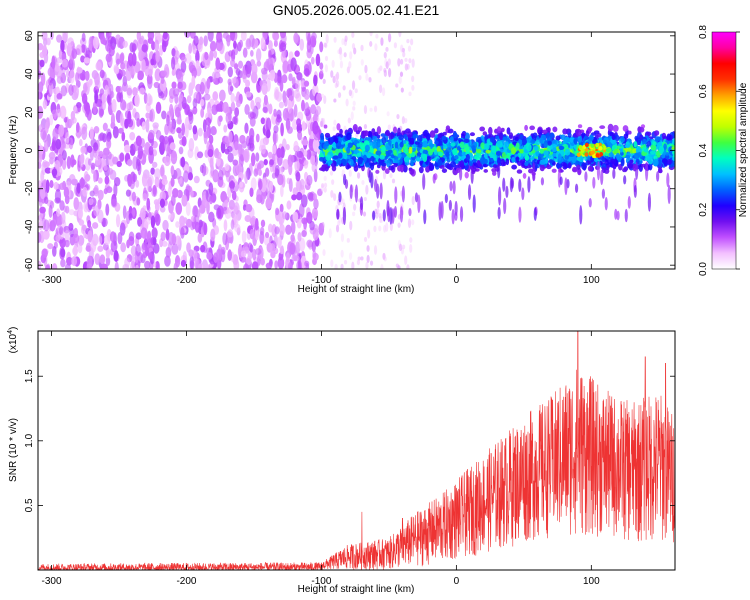  I want to click on colorbar-tick-label: 0.2, so click(703, 209).